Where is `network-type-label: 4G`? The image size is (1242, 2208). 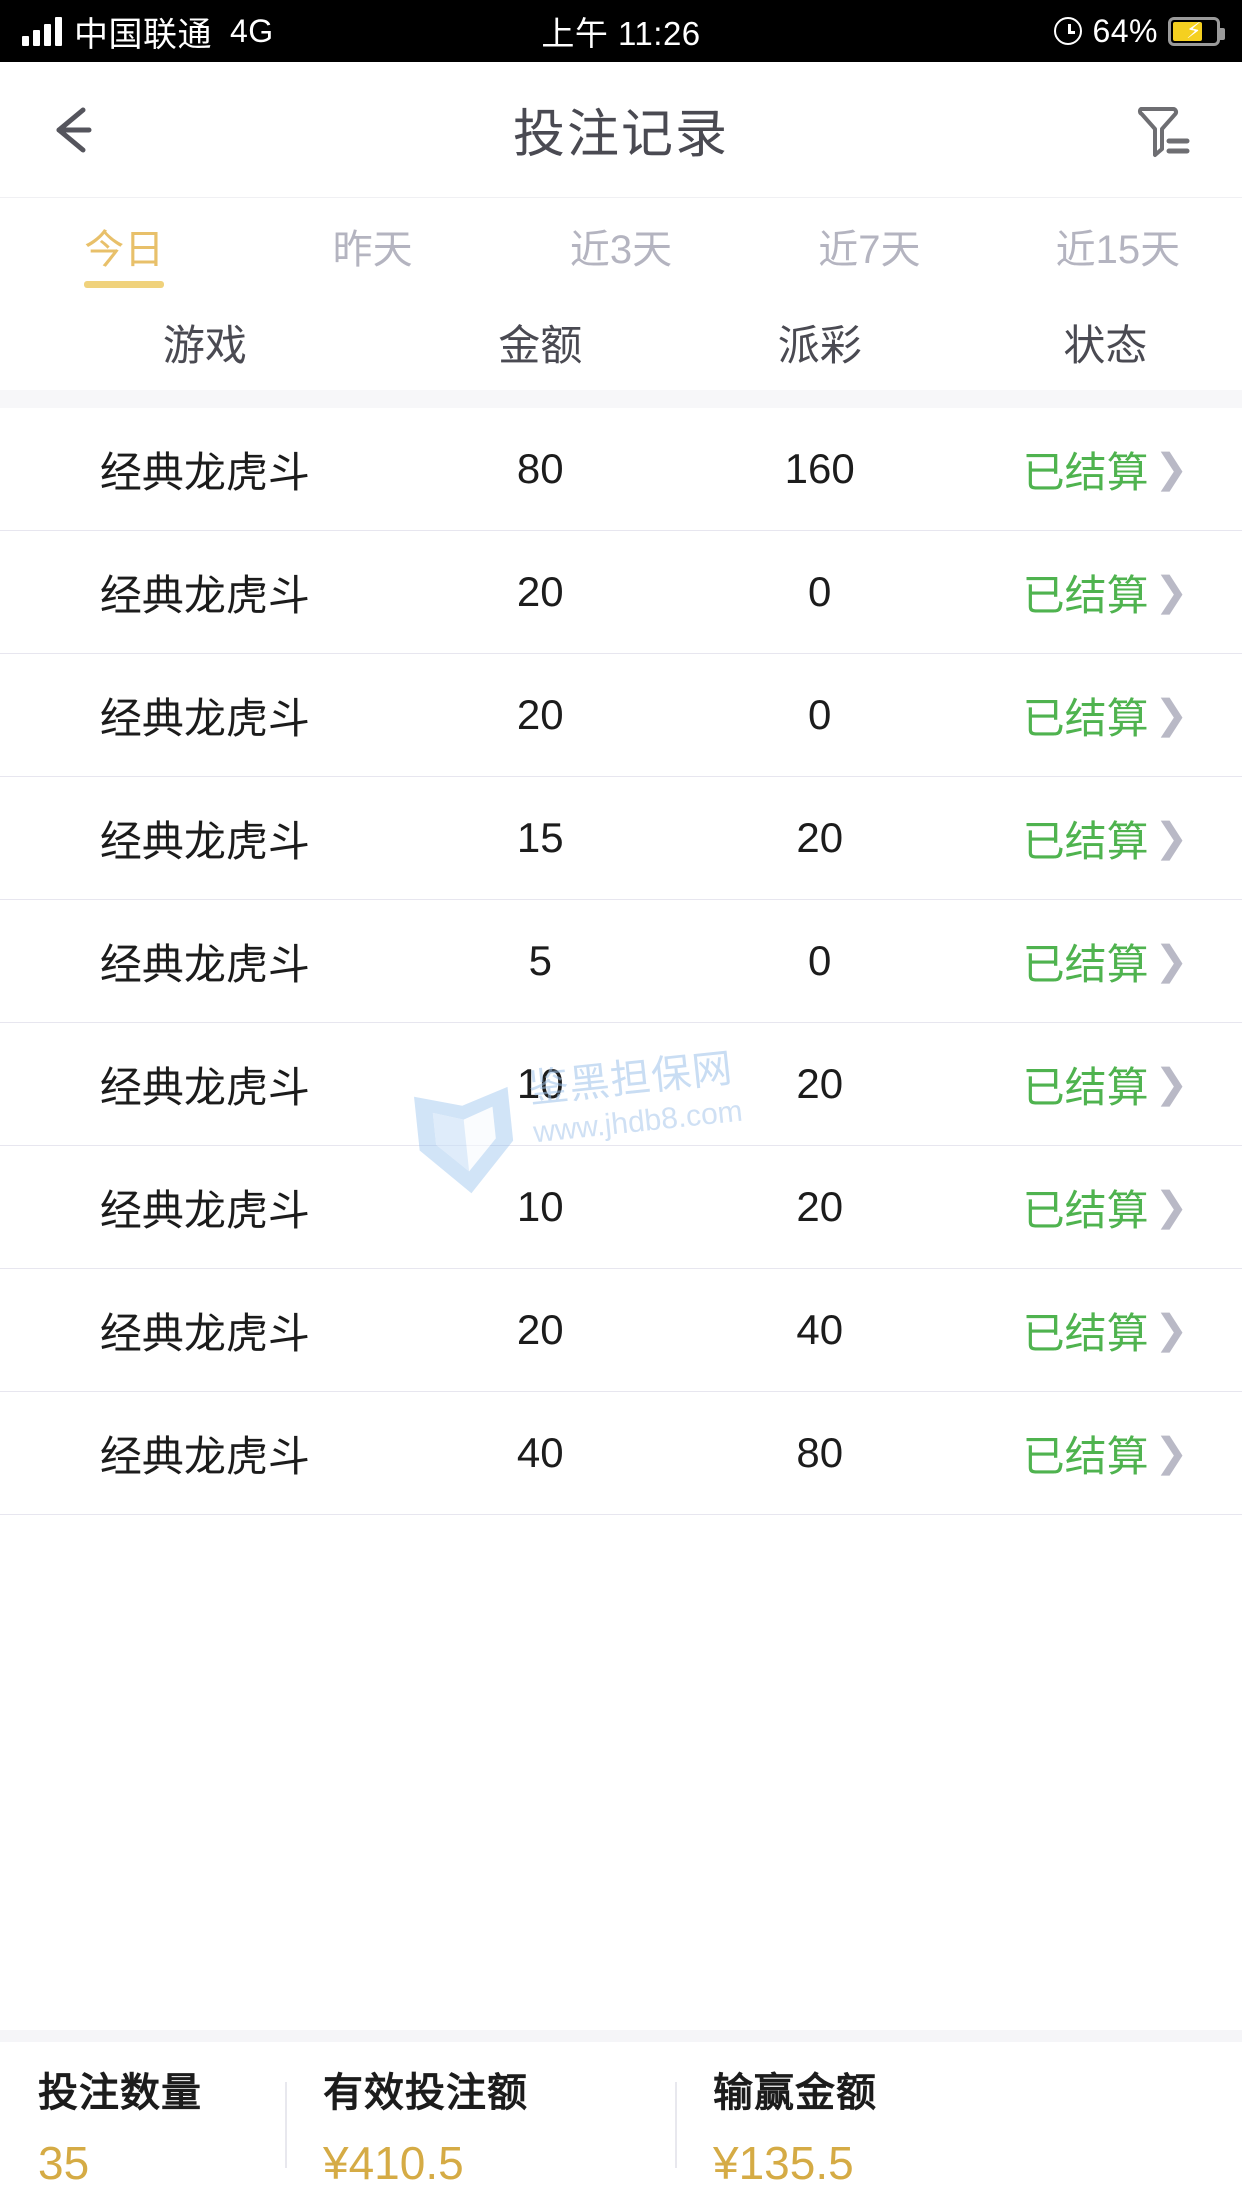
network-type-label: 4G is located at coordinates (252, 30).